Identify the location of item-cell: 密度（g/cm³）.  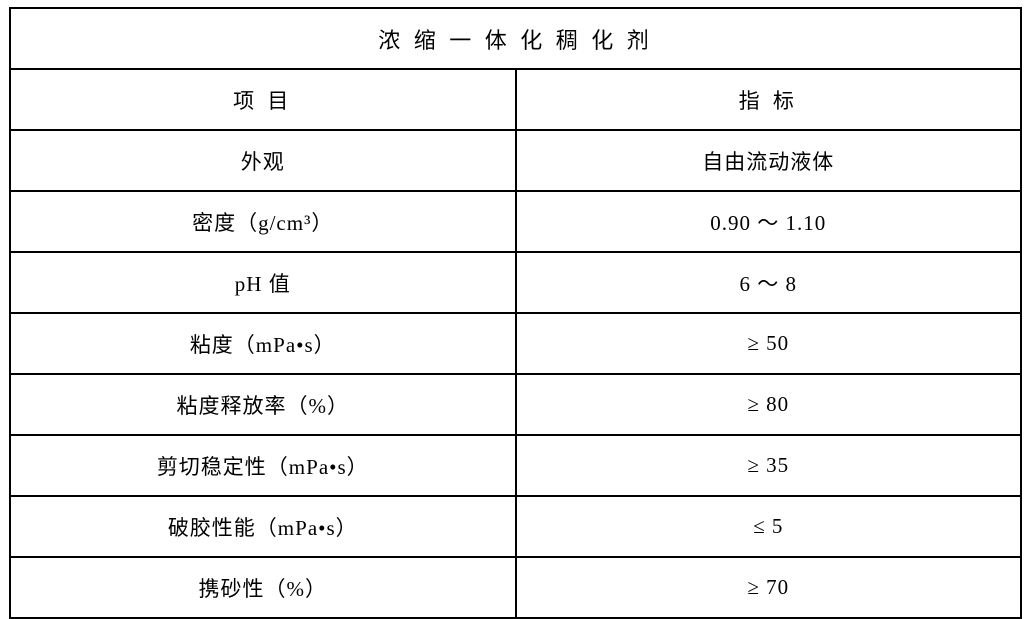
(263, 221).